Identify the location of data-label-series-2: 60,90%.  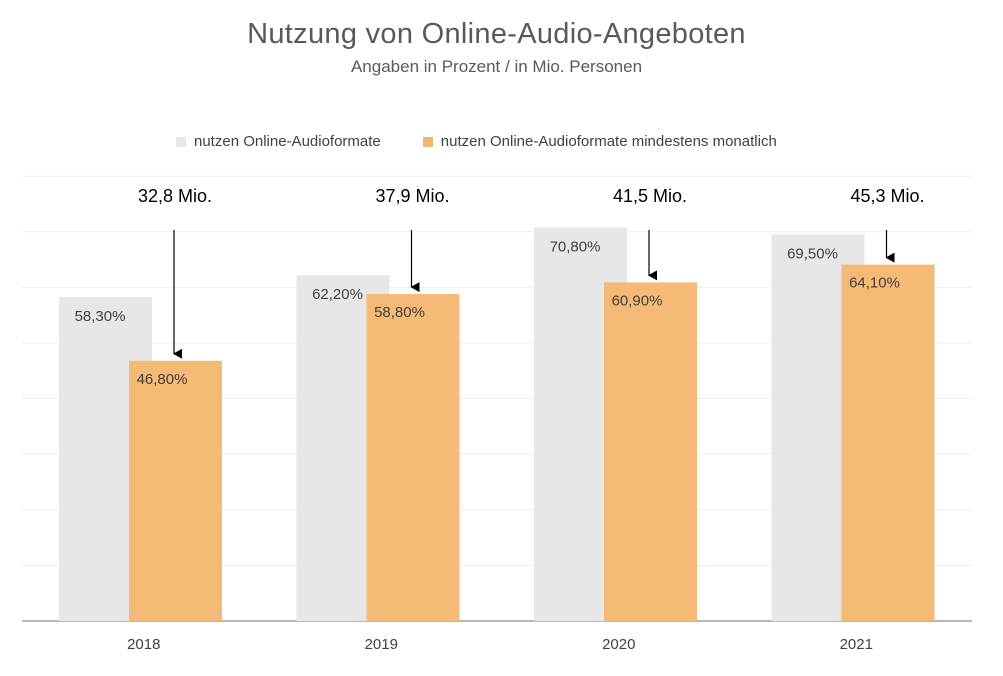
(637, 300).